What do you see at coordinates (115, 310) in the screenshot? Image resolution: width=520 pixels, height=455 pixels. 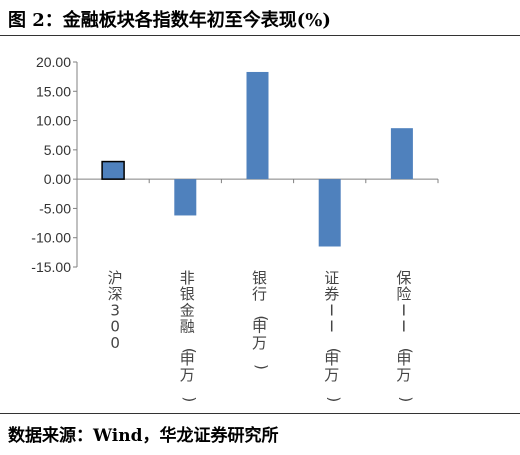 I see `category-label: 沪深 3 0 0` at bounding box center [115, 310].